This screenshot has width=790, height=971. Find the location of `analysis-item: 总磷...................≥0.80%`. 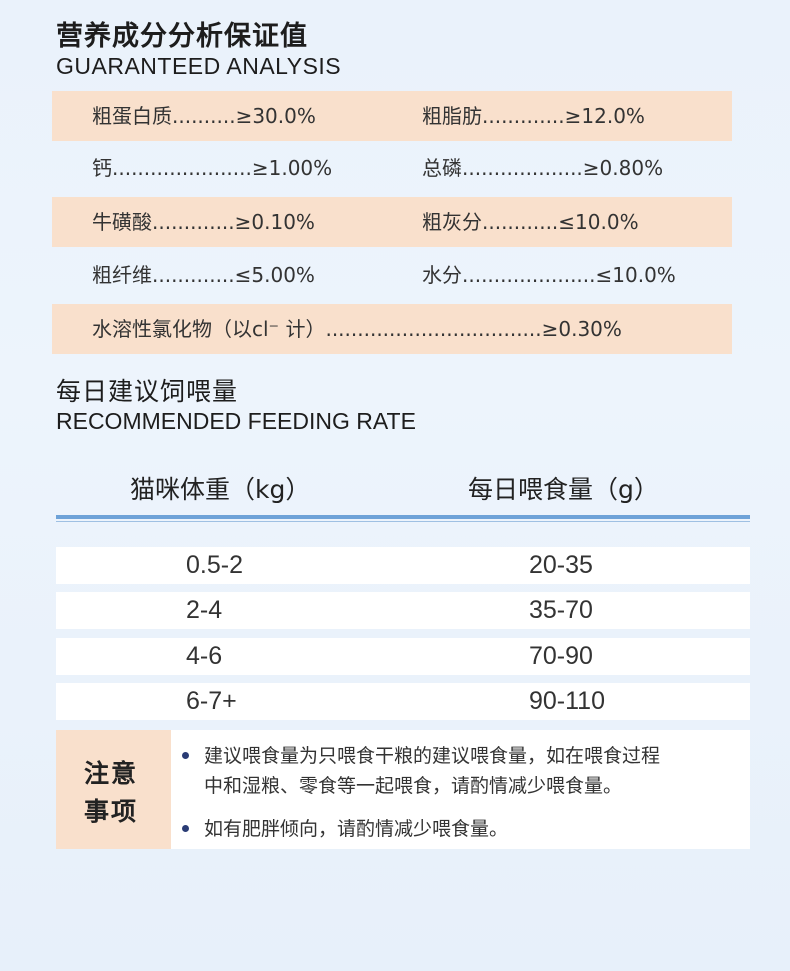

analysis-item: 总磷...................≥0.80% is located at coordinates (543, 168).